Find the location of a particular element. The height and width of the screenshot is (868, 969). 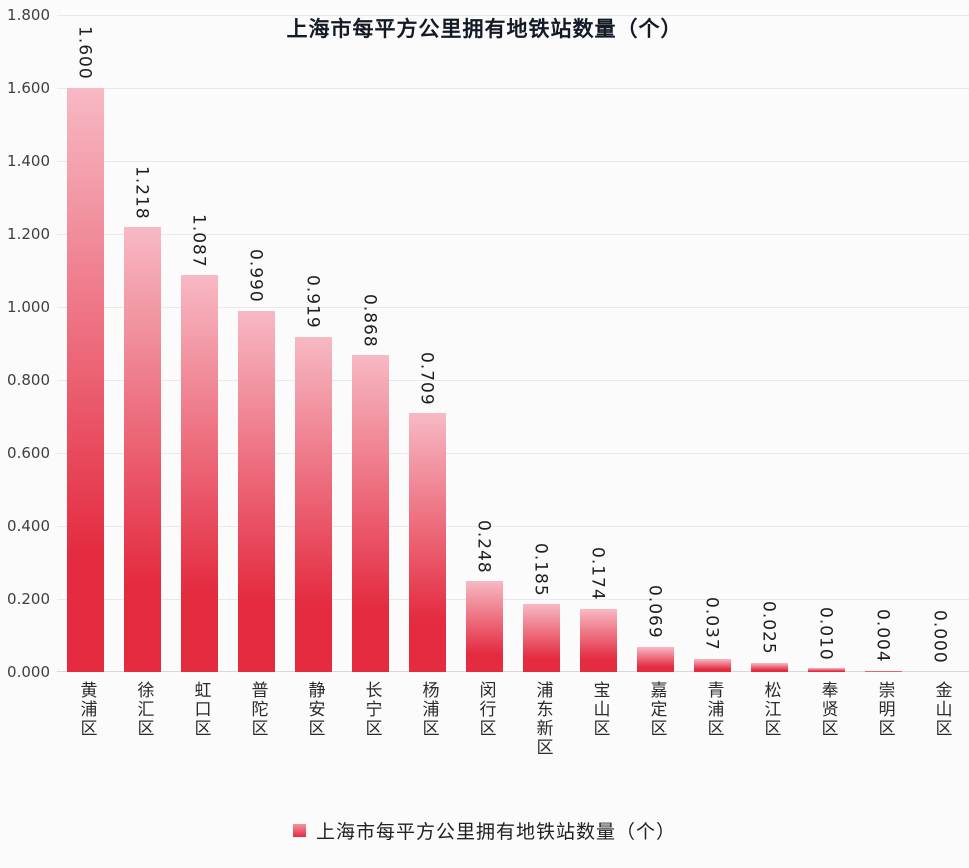

x-category-label: 闵行区 is located at coordinates (485, 709).